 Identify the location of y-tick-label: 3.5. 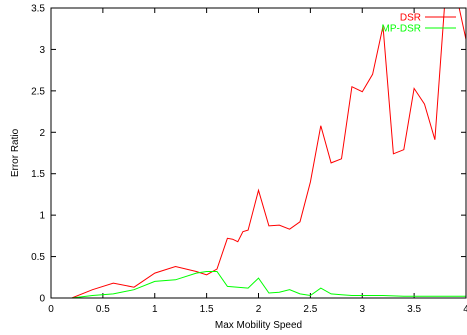
(38, 9).